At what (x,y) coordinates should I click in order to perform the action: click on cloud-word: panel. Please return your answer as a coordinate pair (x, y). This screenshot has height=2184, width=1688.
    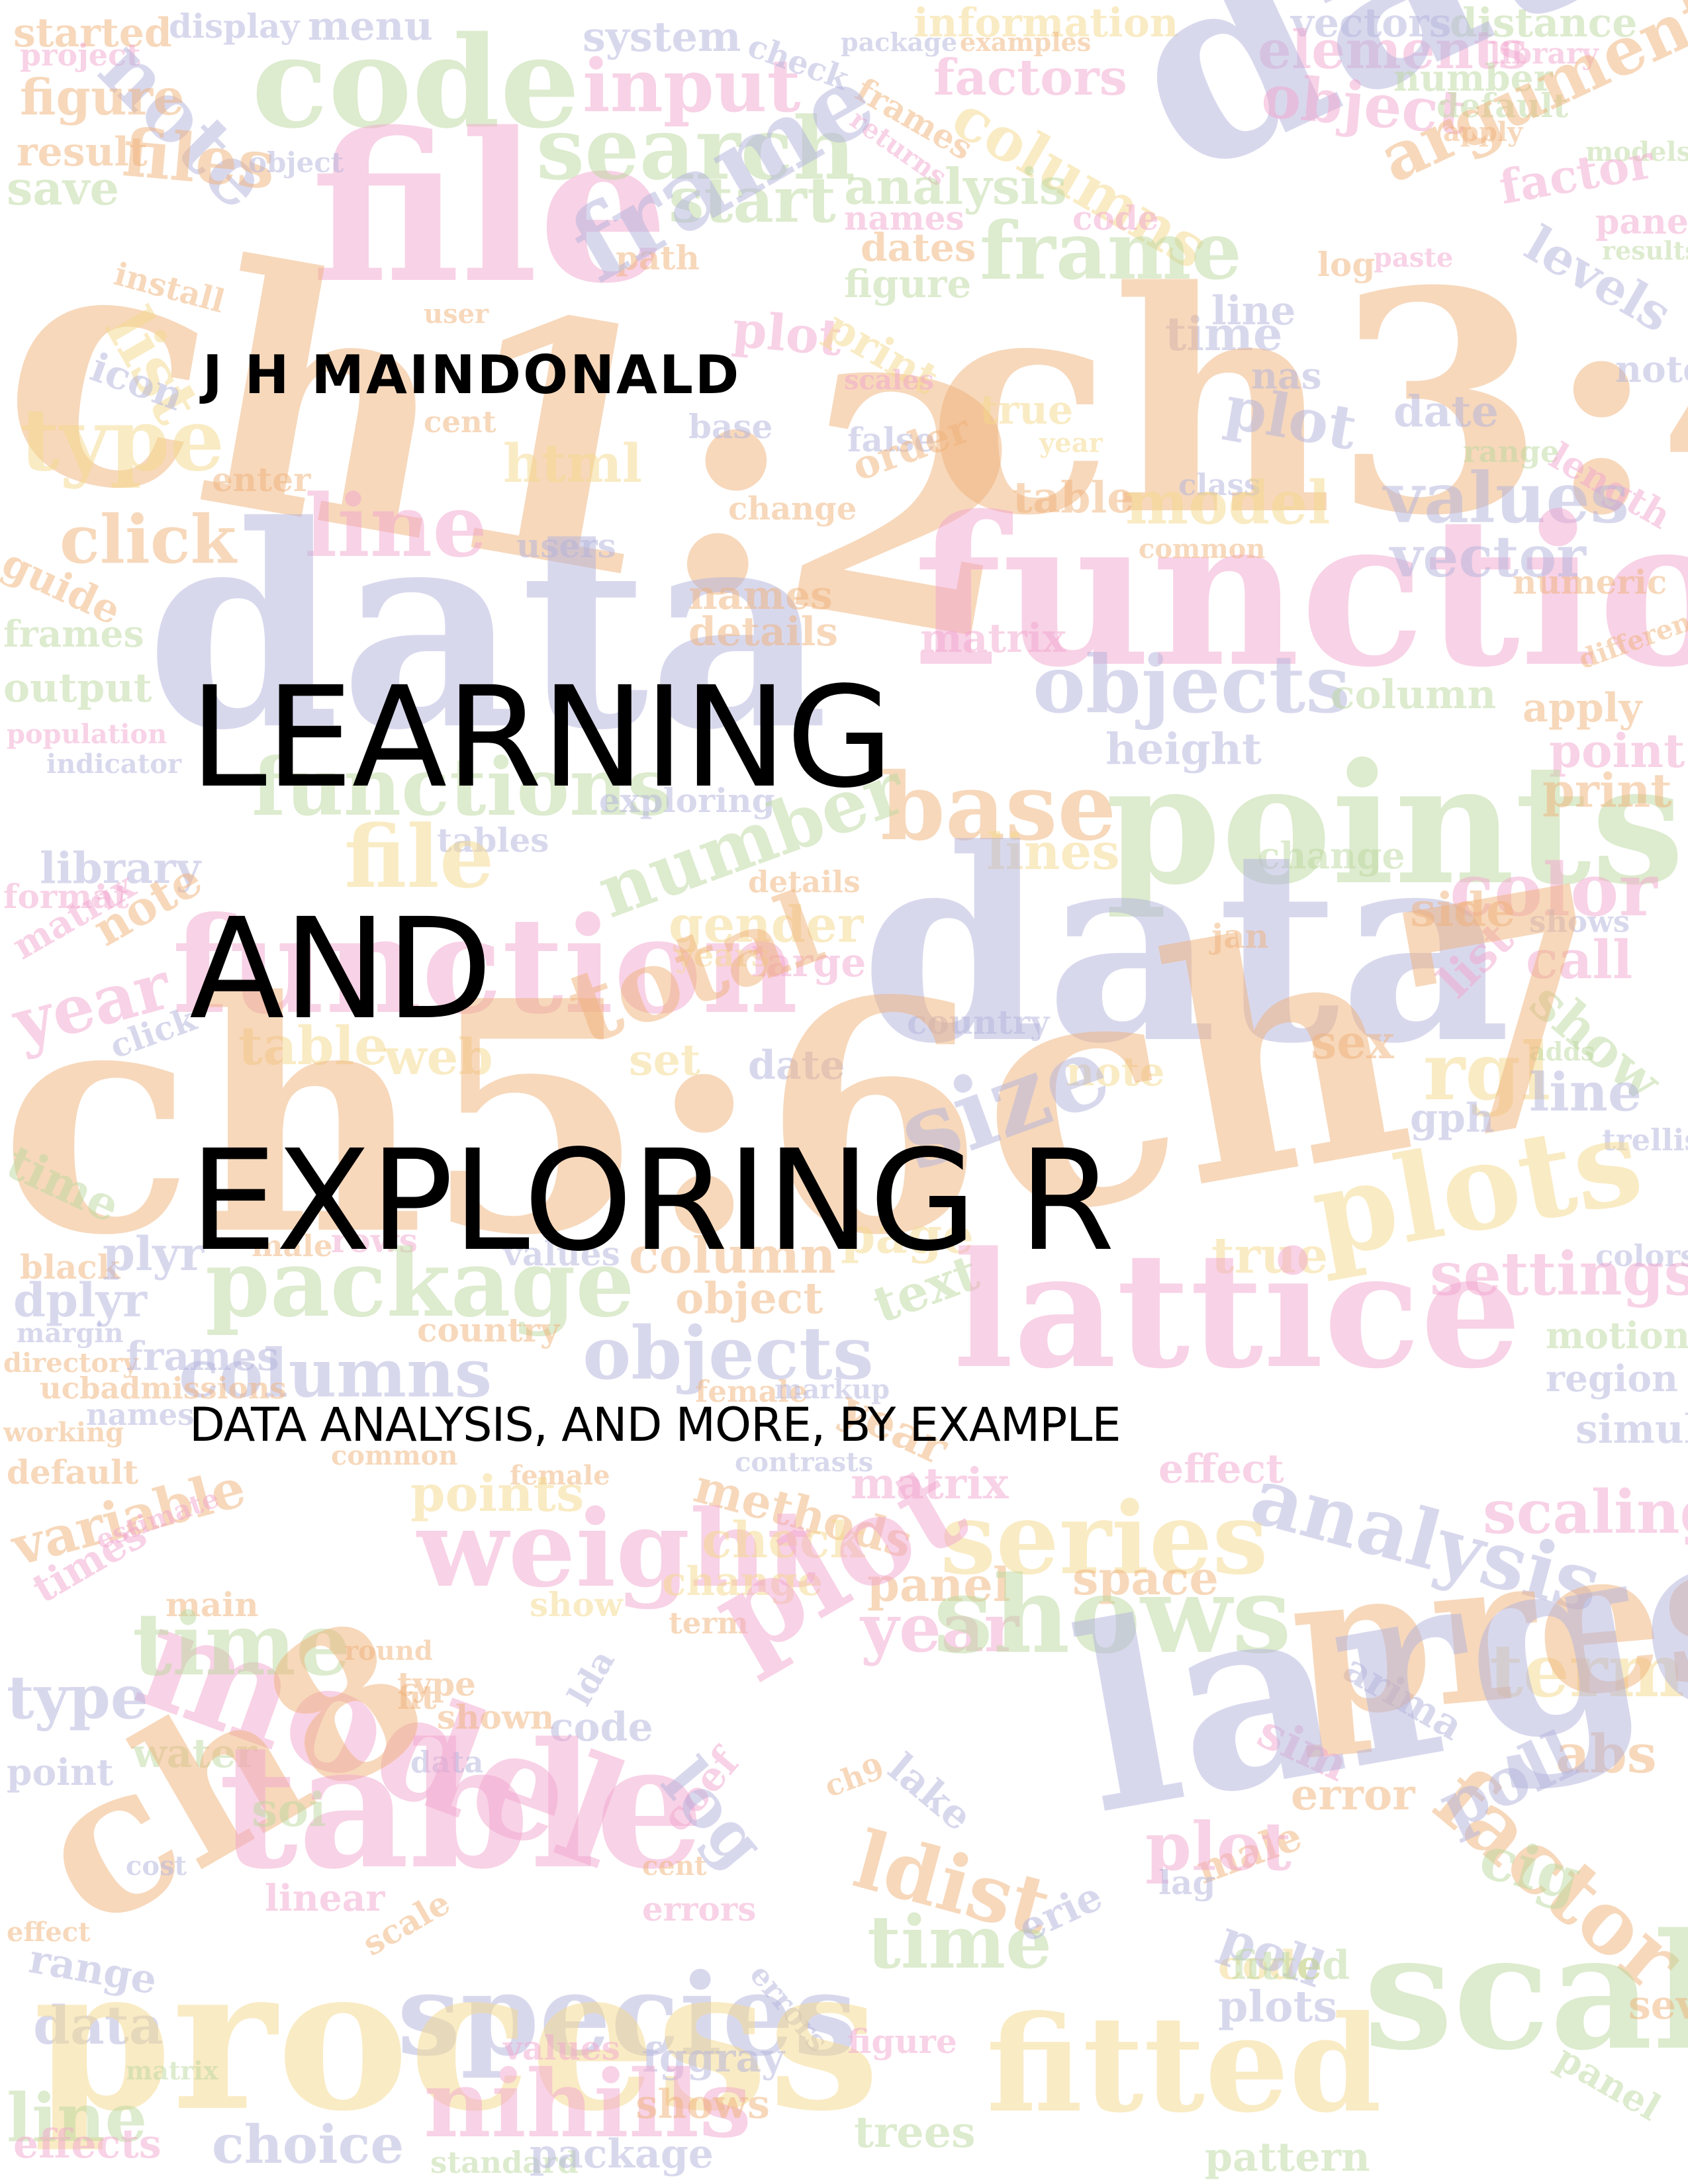
    Looking at the image, I should click on (939, 1584).